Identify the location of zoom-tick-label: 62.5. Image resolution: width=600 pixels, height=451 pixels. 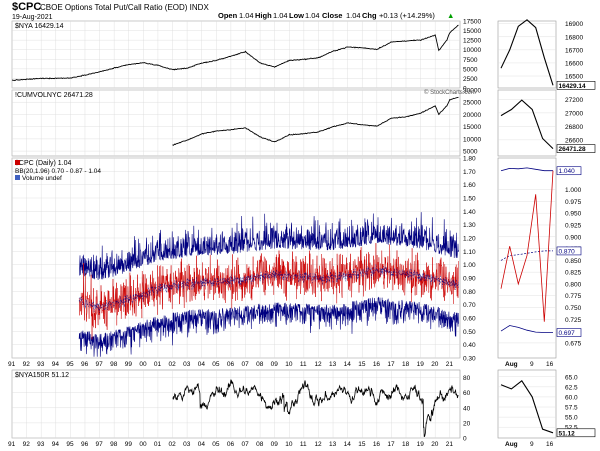
(571, 387).